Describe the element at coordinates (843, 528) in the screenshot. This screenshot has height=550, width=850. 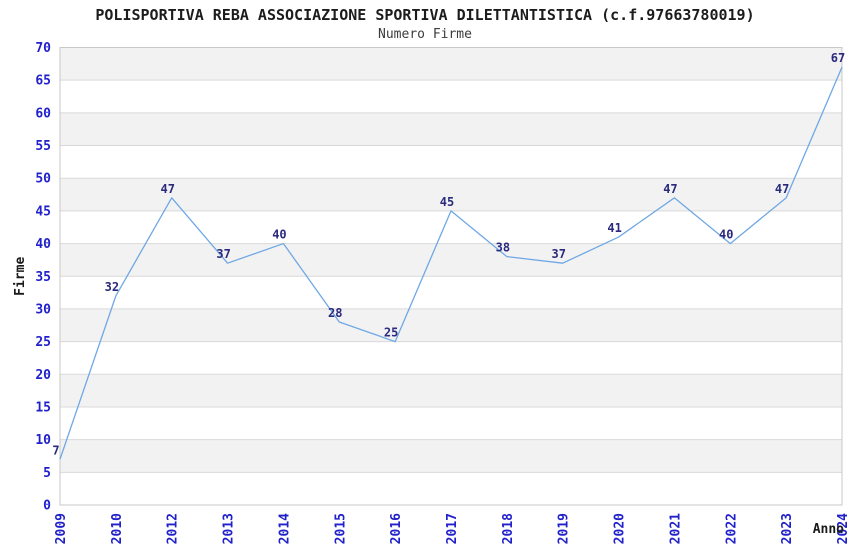
I see `x-tick-label: 2024` at that location.